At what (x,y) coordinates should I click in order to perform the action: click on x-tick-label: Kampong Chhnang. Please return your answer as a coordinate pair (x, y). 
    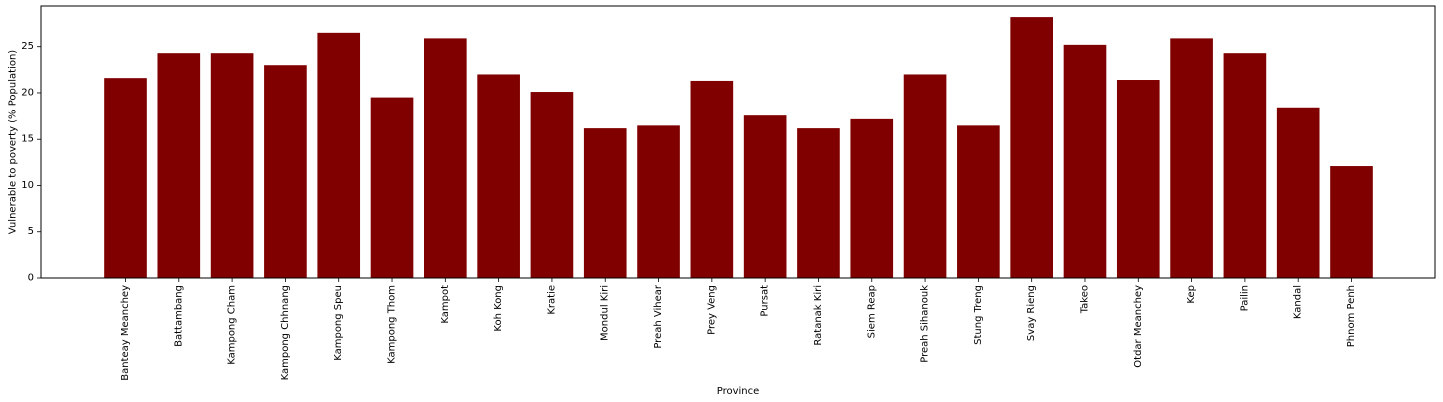
    Looking at the image, I should click on (285, 332).